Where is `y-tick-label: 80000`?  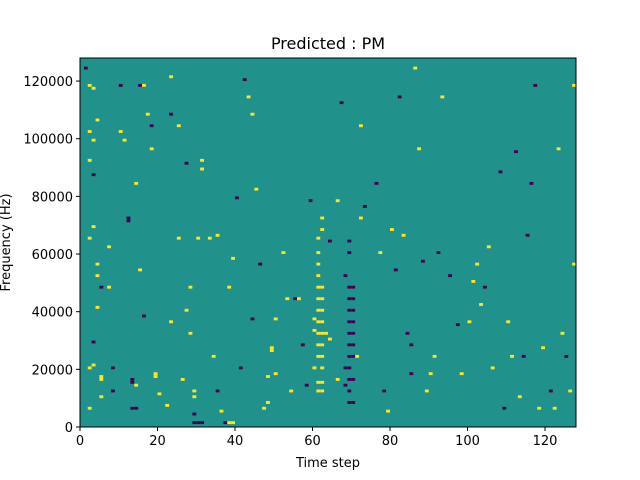
y-tick-label: 80000 is located at coordinates (52, 197).